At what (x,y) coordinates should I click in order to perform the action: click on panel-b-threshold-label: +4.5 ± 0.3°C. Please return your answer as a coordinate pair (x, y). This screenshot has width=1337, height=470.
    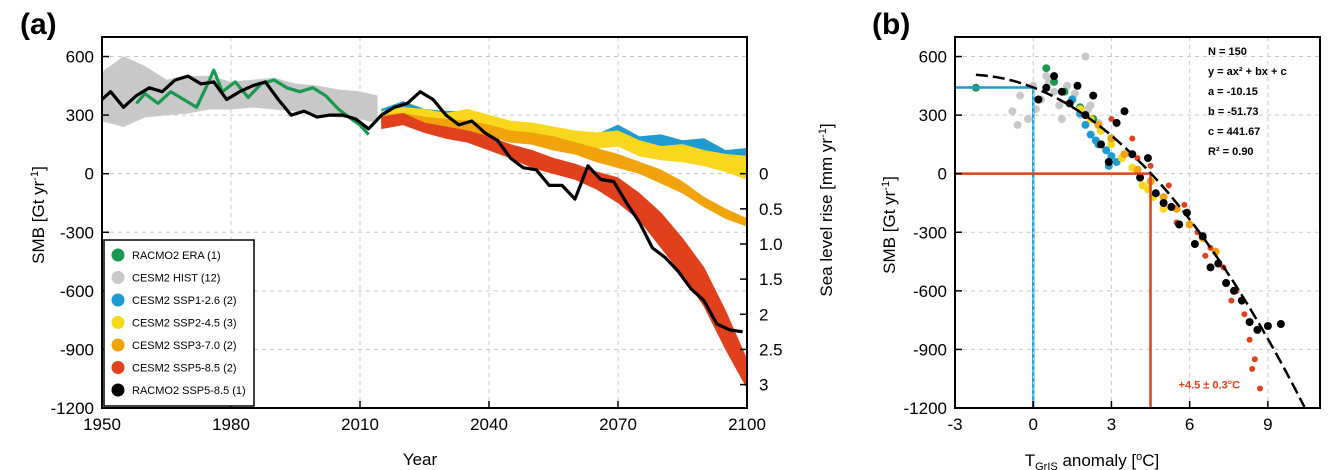
    Looking at the image, I should click on (1210, 385).